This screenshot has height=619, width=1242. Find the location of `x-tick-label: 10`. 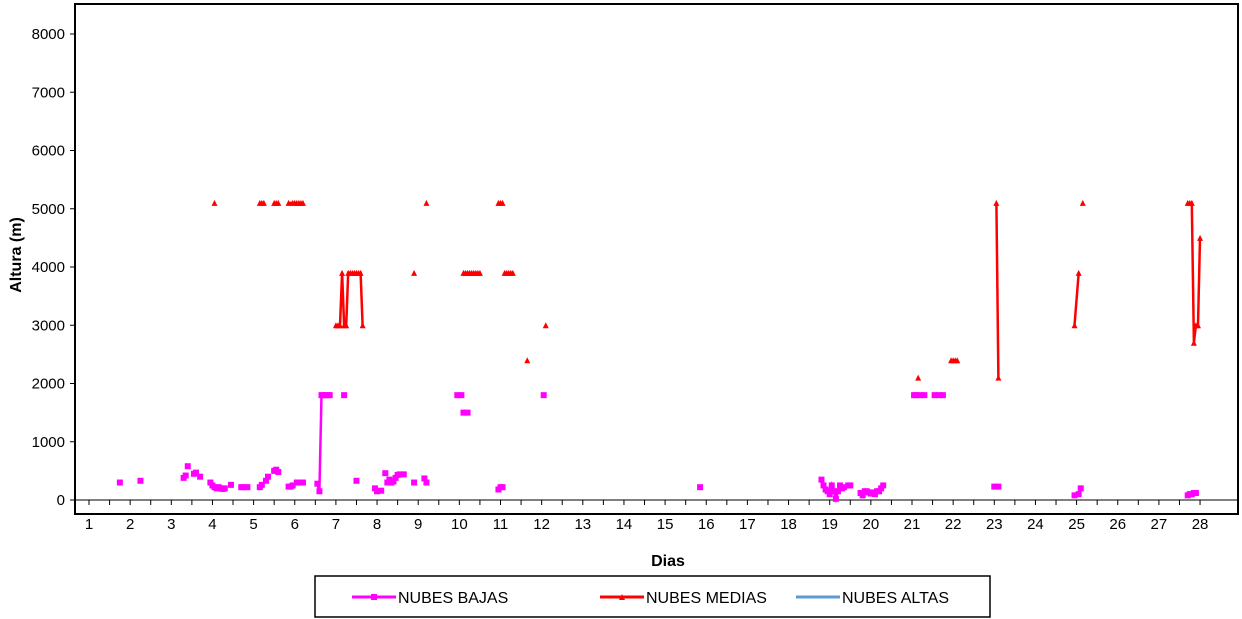

x-tick-label: 10 is located at coordinates (459, 524).